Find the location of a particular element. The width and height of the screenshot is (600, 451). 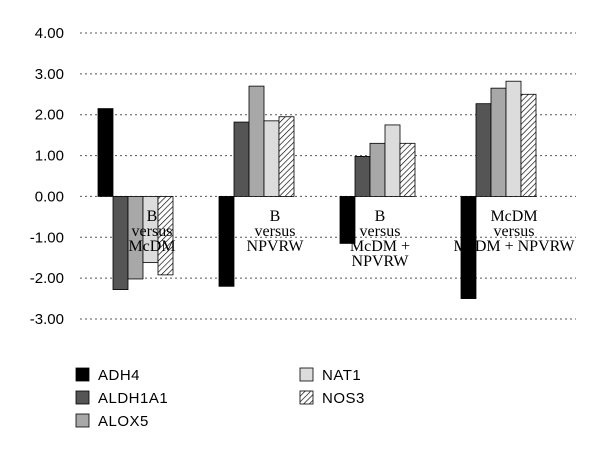

legend-label-alox5: ALOX5 is located at coordinates (123, 421).